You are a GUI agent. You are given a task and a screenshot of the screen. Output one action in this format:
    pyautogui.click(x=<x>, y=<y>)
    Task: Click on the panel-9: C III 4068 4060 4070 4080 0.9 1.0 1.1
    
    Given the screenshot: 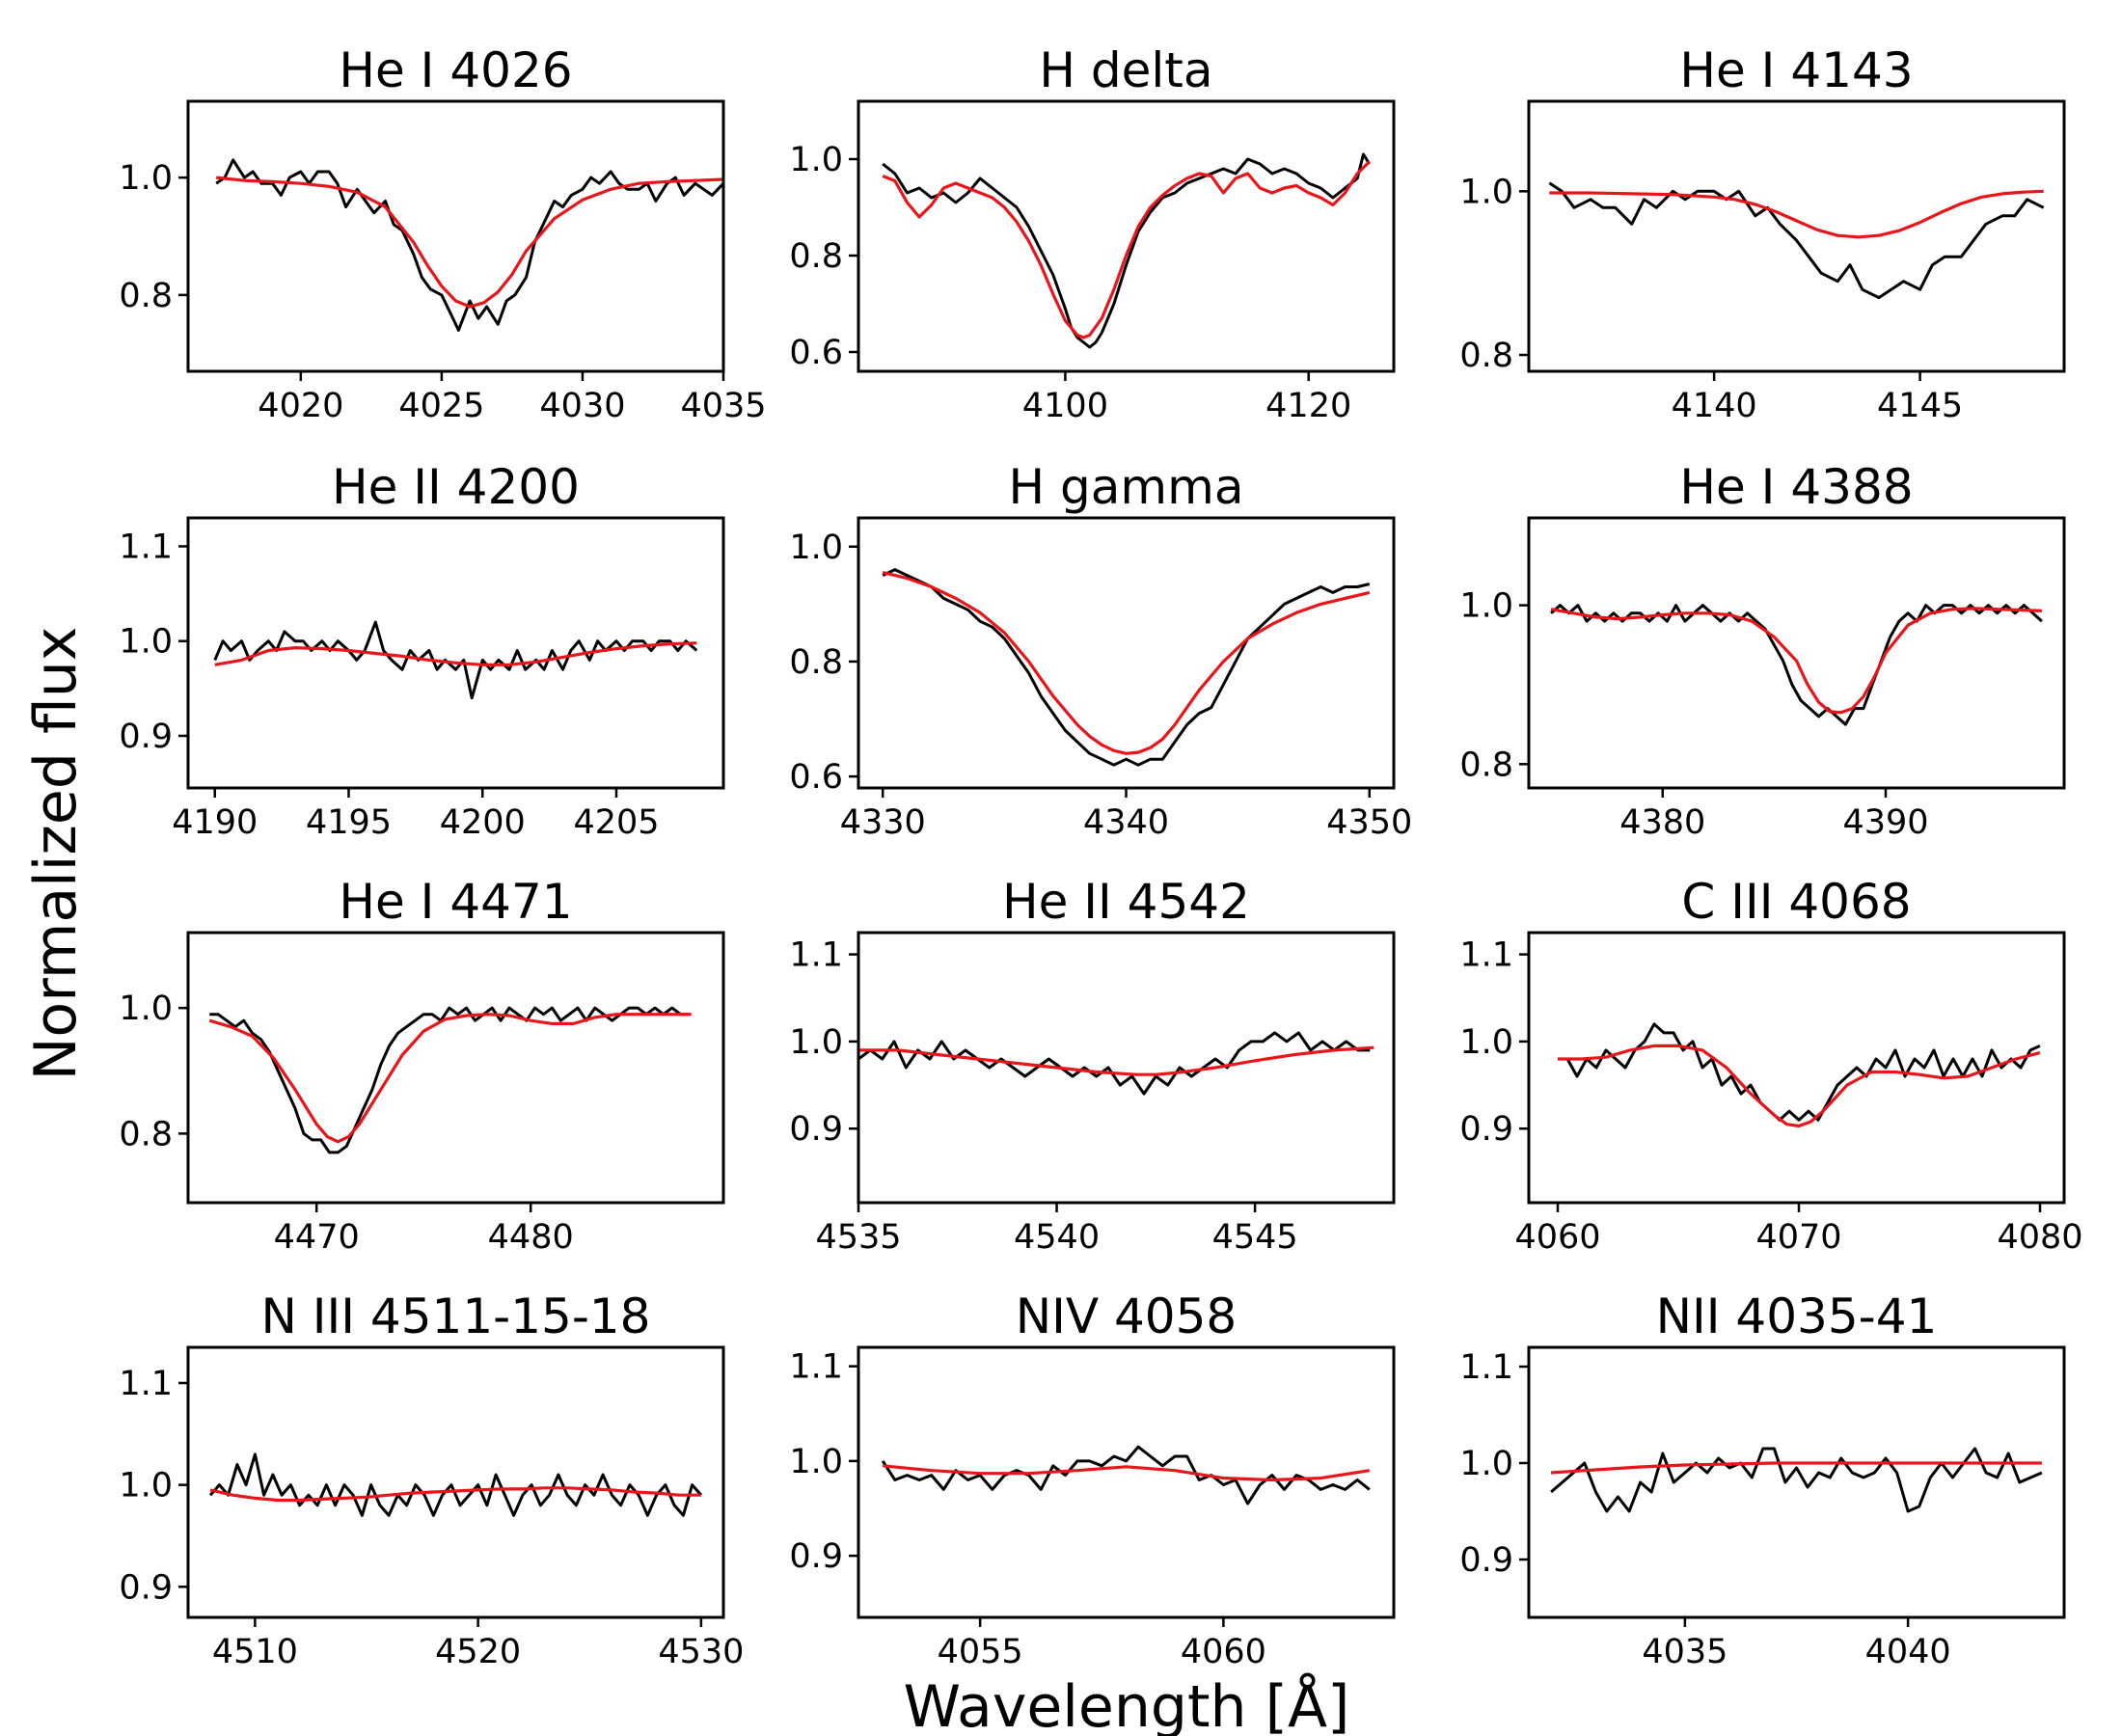 What is the action you would take?
    pyautogui.click(x=1771, y=1066)
    